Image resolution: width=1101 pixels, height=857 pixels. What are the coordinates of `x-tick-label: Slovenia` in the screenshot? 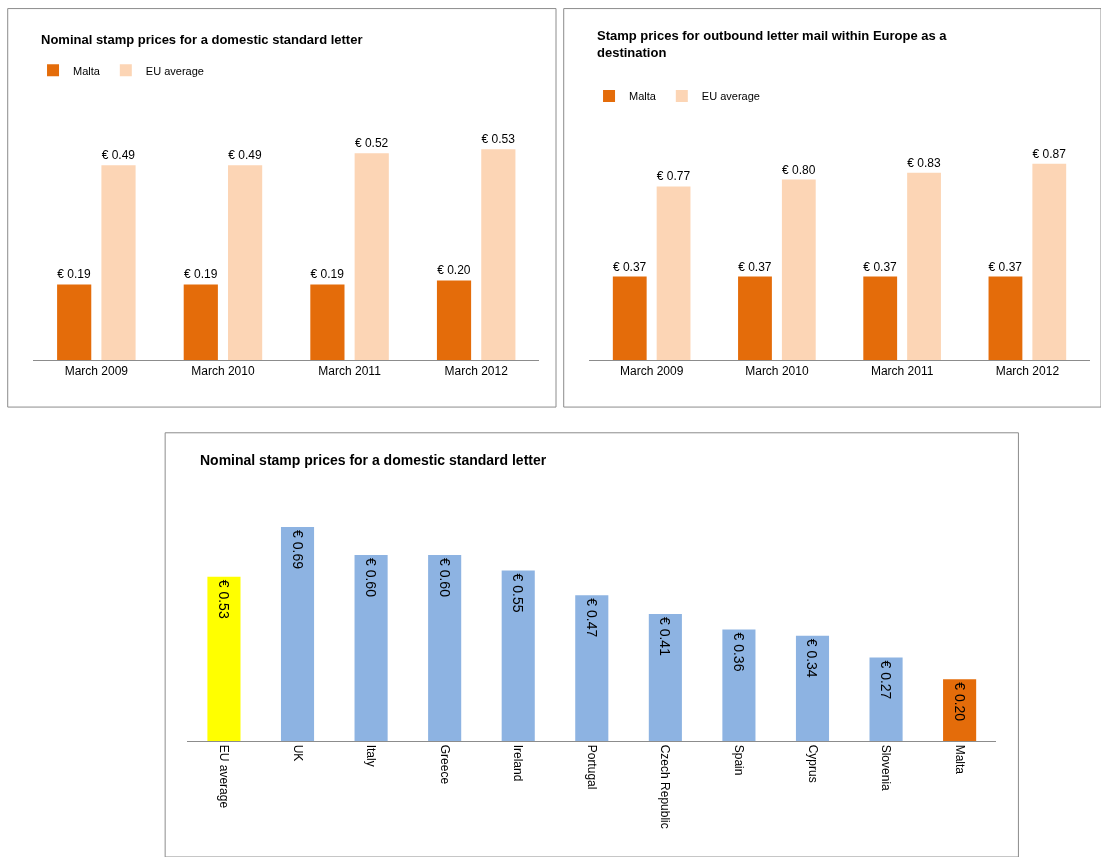 It's located at (886, 768).